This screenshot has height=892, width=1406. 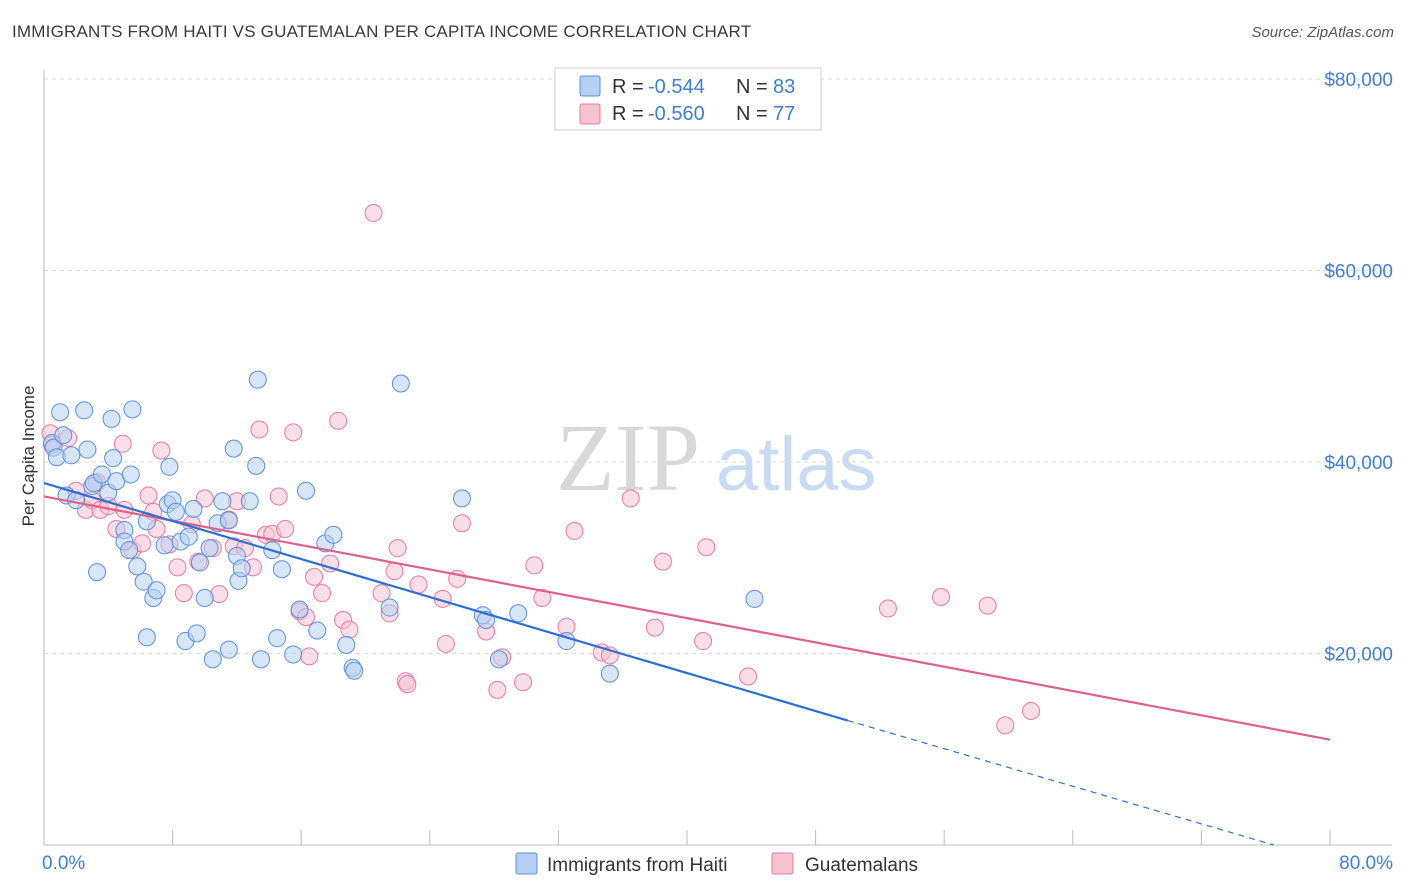 I want to click on legend-blue-n-value: 83, so click(x=784, y=87).